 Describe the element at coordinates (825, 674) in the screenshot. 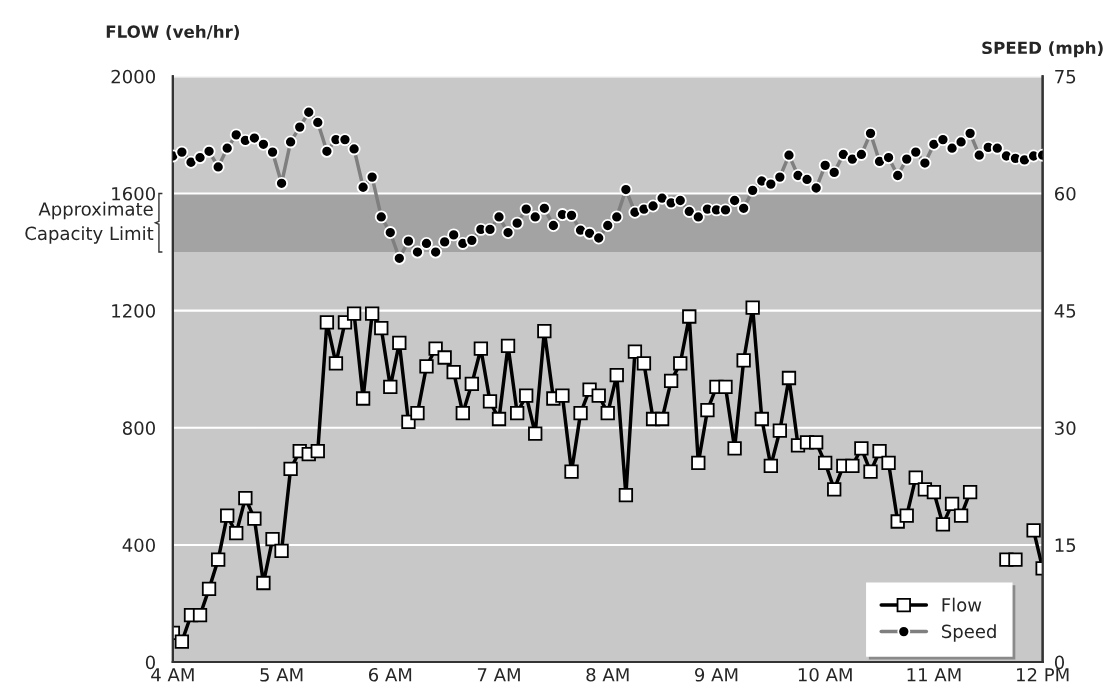

I see `x-tick-label: 10 AM` at that location.